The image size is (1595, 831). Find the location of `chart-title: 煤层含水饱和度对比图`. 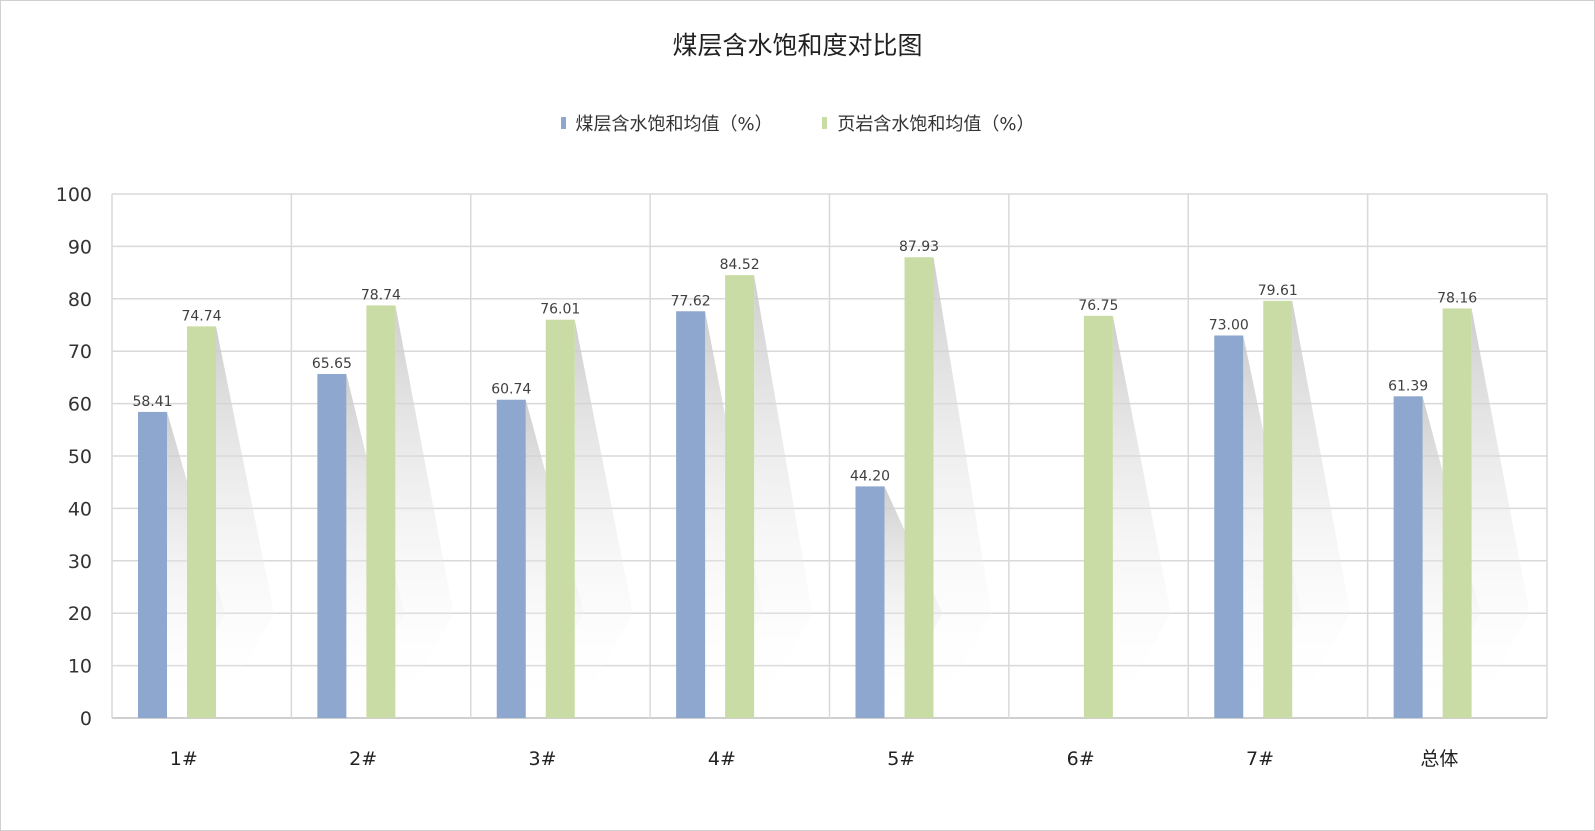

chart-title: 煤层含水饱和度对比图 is located at coordinates (797, 45).